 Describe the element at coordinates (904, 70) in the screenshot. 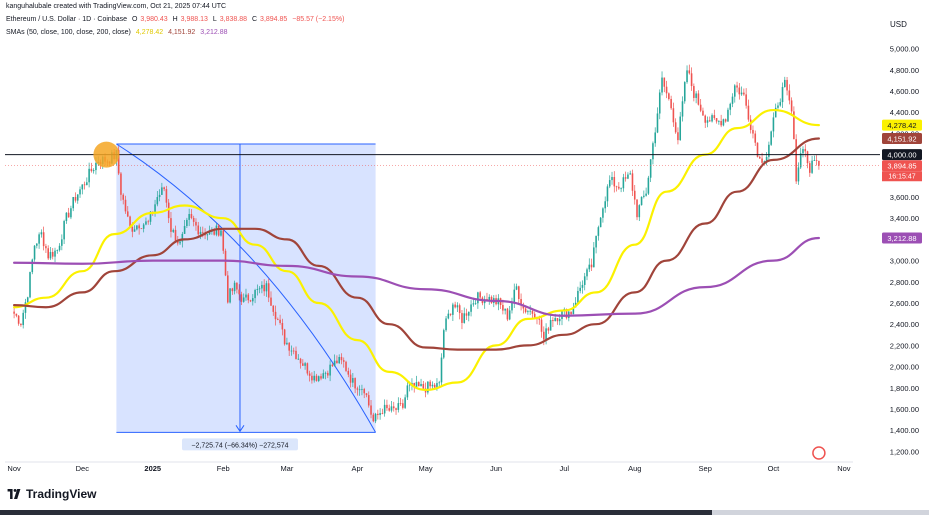

I see `y-tick-label: 4,800.00` at that location.